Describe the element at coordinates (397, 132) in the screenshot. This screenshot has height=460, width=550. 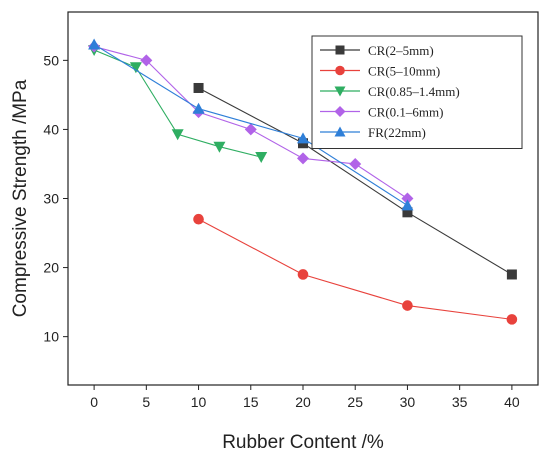
I see `legend-label: FR(22mm)` at that location.